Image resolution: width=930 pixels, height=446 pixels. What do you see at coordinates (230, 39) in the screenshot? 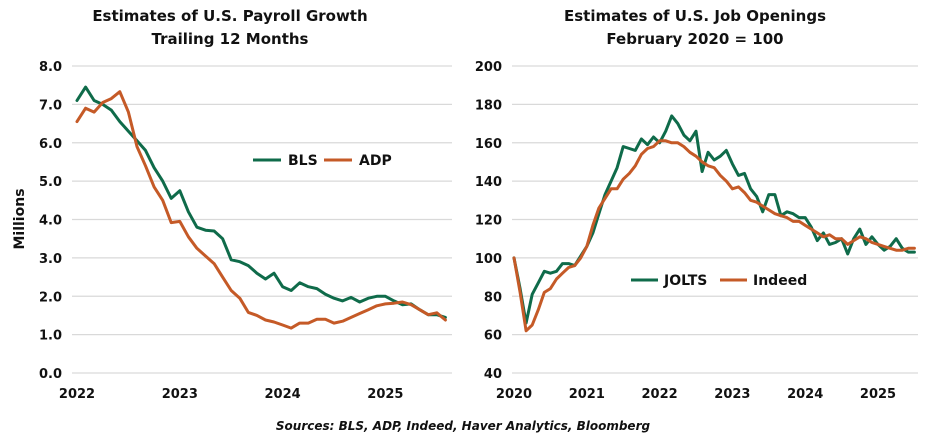
I see `chart-subtitle: Trailing 12 Months` at bounding box center [230, 39].